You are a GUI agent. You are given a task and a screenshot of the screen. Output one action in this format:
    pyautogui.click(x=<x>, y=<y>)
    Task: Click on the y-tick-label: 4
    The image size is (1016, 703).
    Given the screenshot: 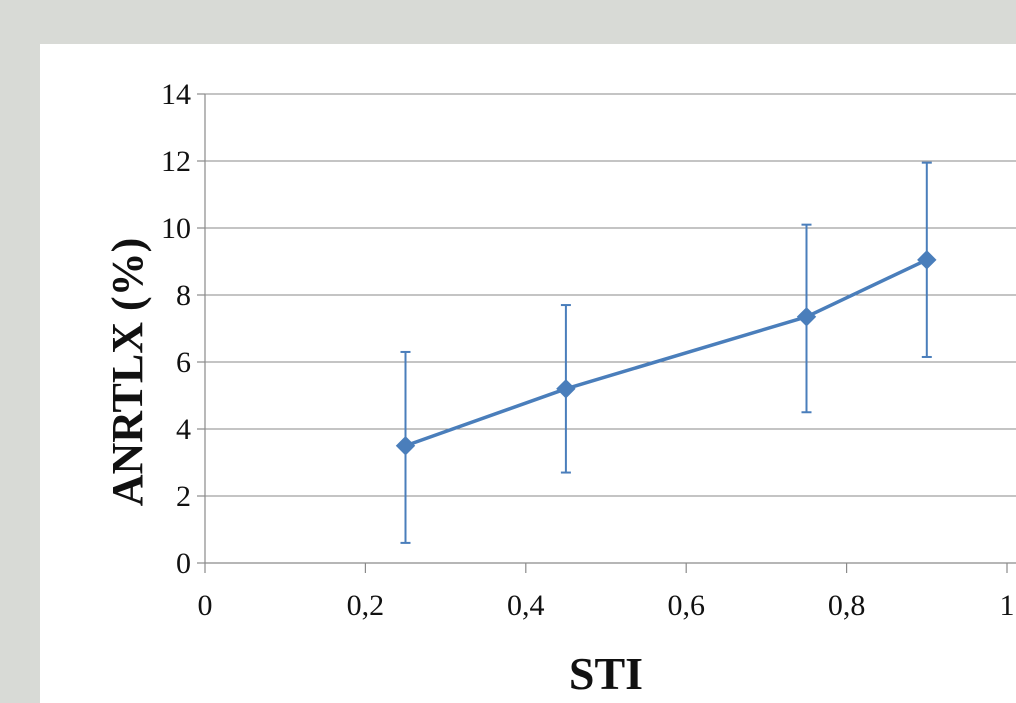 What is the action you would take?
    pyautogui.click(x=183, y=429)
    